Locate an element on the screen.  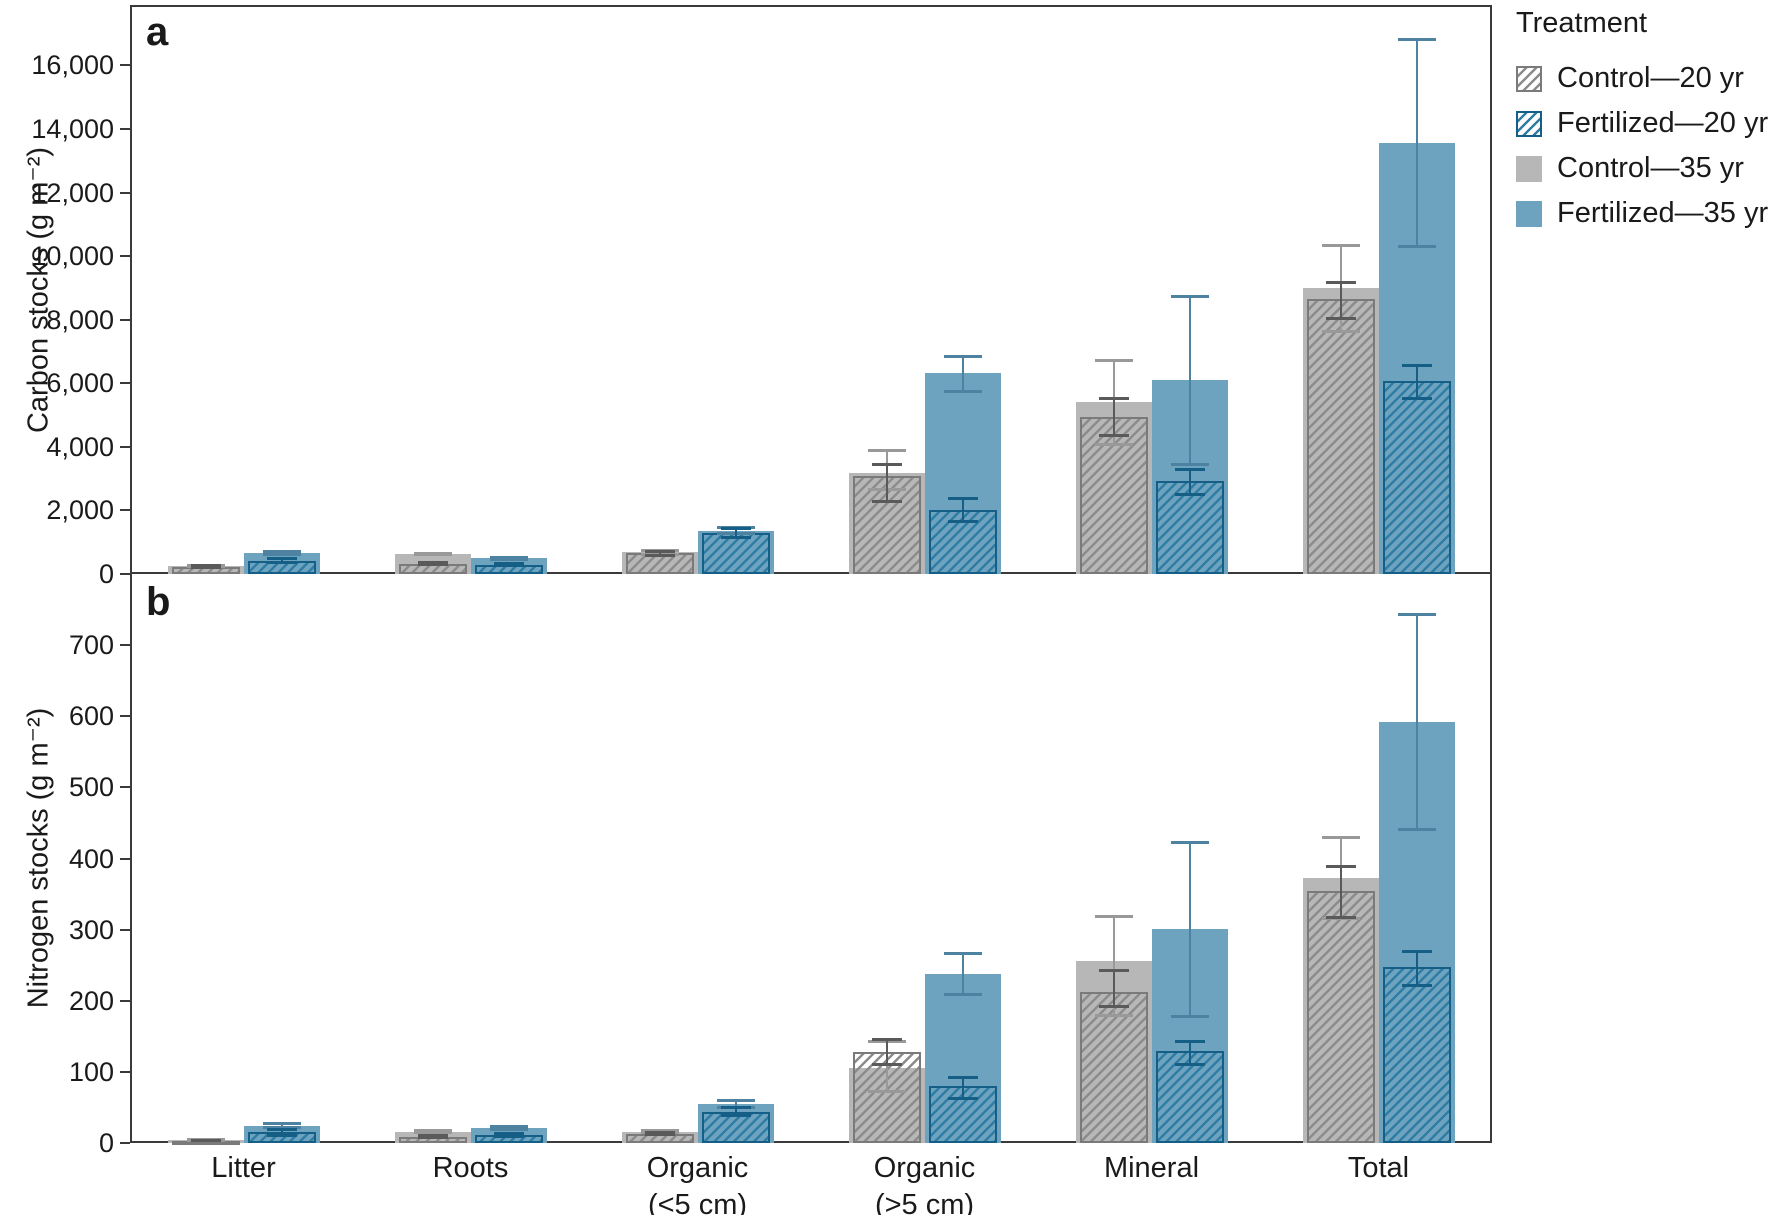
y-tick-label-a-16,000: 16,000 is located at coordinates (72, 65).